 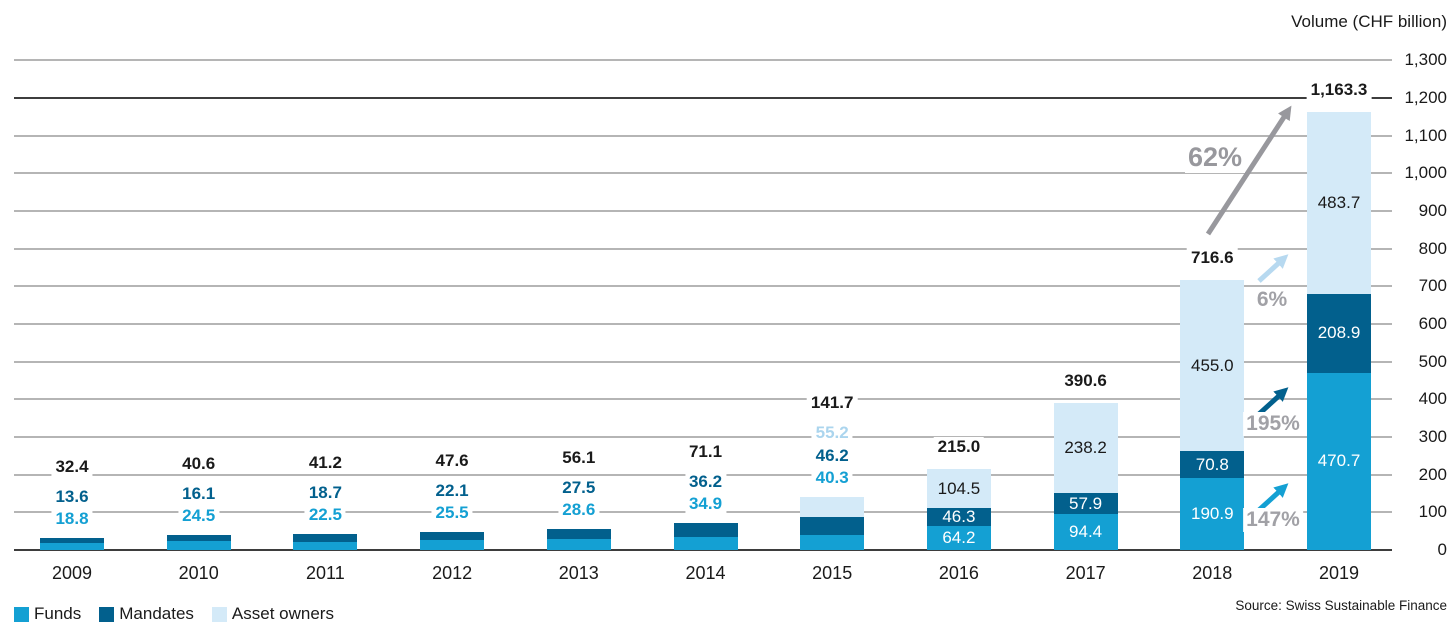 I want to click on bar-segment-mandates-2016, so click(x=958, y=517).